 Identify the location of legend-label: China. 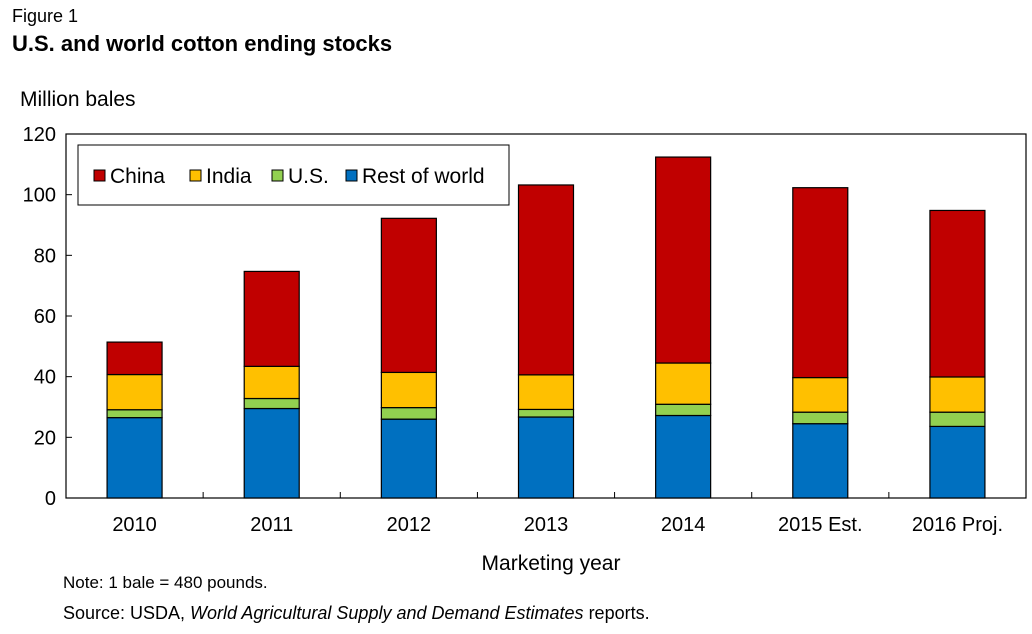
(137, 176).